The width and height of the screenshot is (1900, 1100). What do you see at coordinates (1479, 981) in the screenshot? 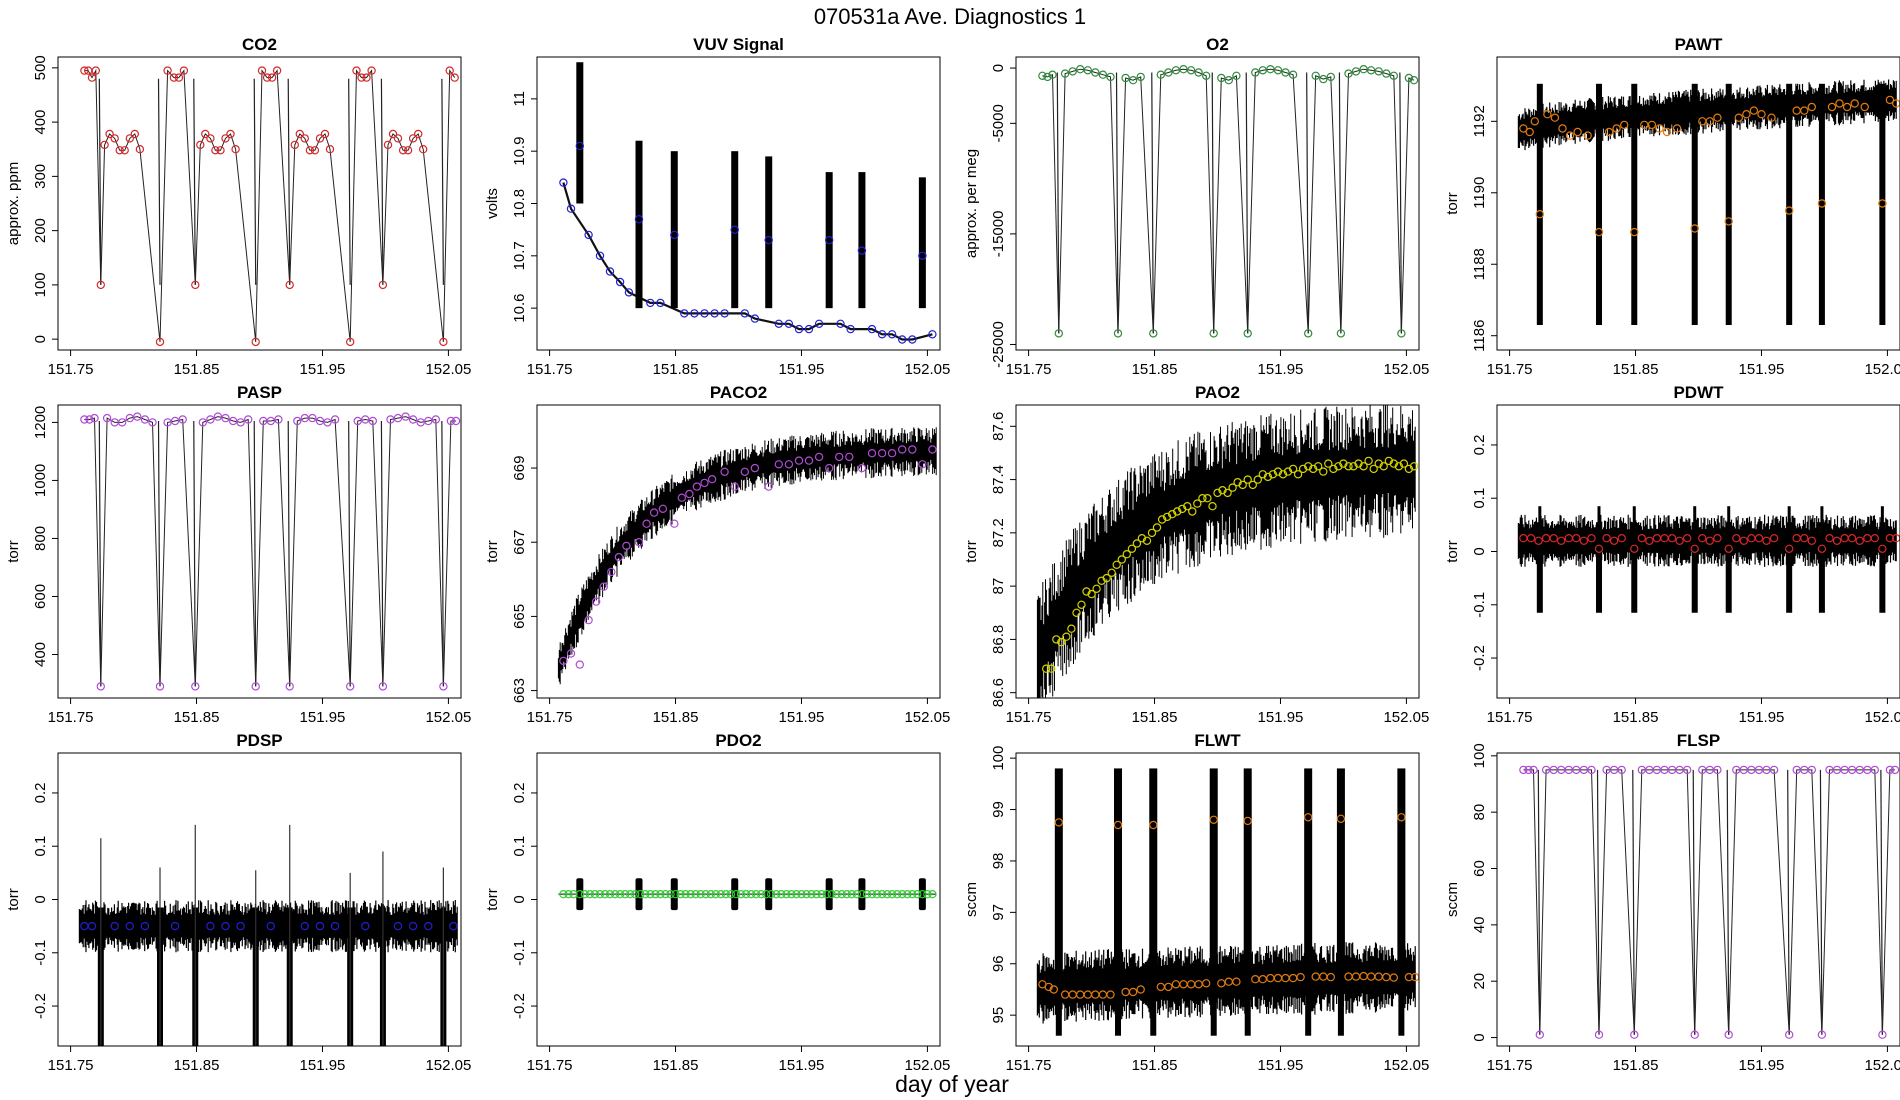
I see `y-tick-label: 20` at bounding box center [1479, 981].